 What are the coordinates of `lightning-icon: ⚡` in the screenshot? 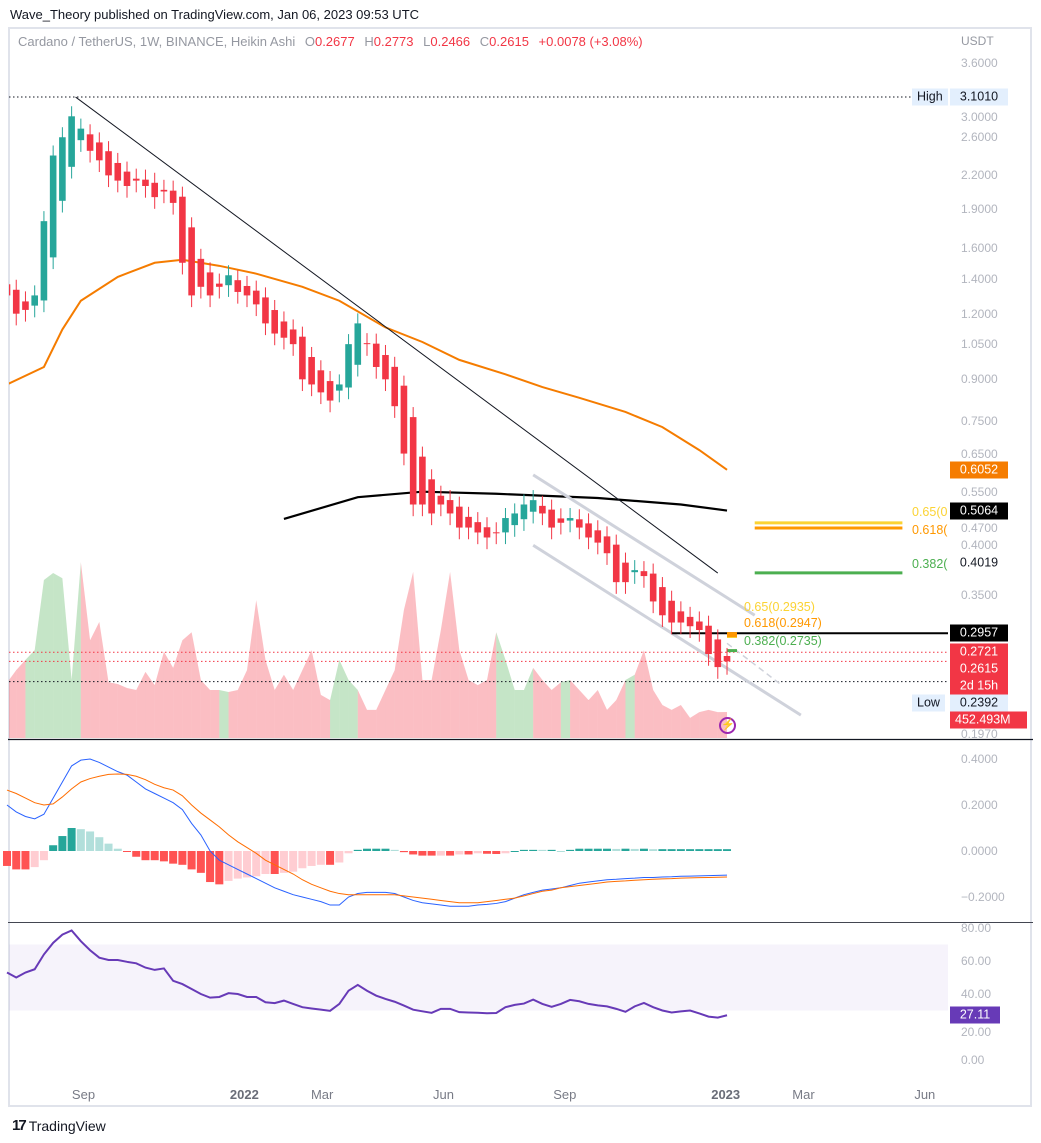 It's located at (727, 725).